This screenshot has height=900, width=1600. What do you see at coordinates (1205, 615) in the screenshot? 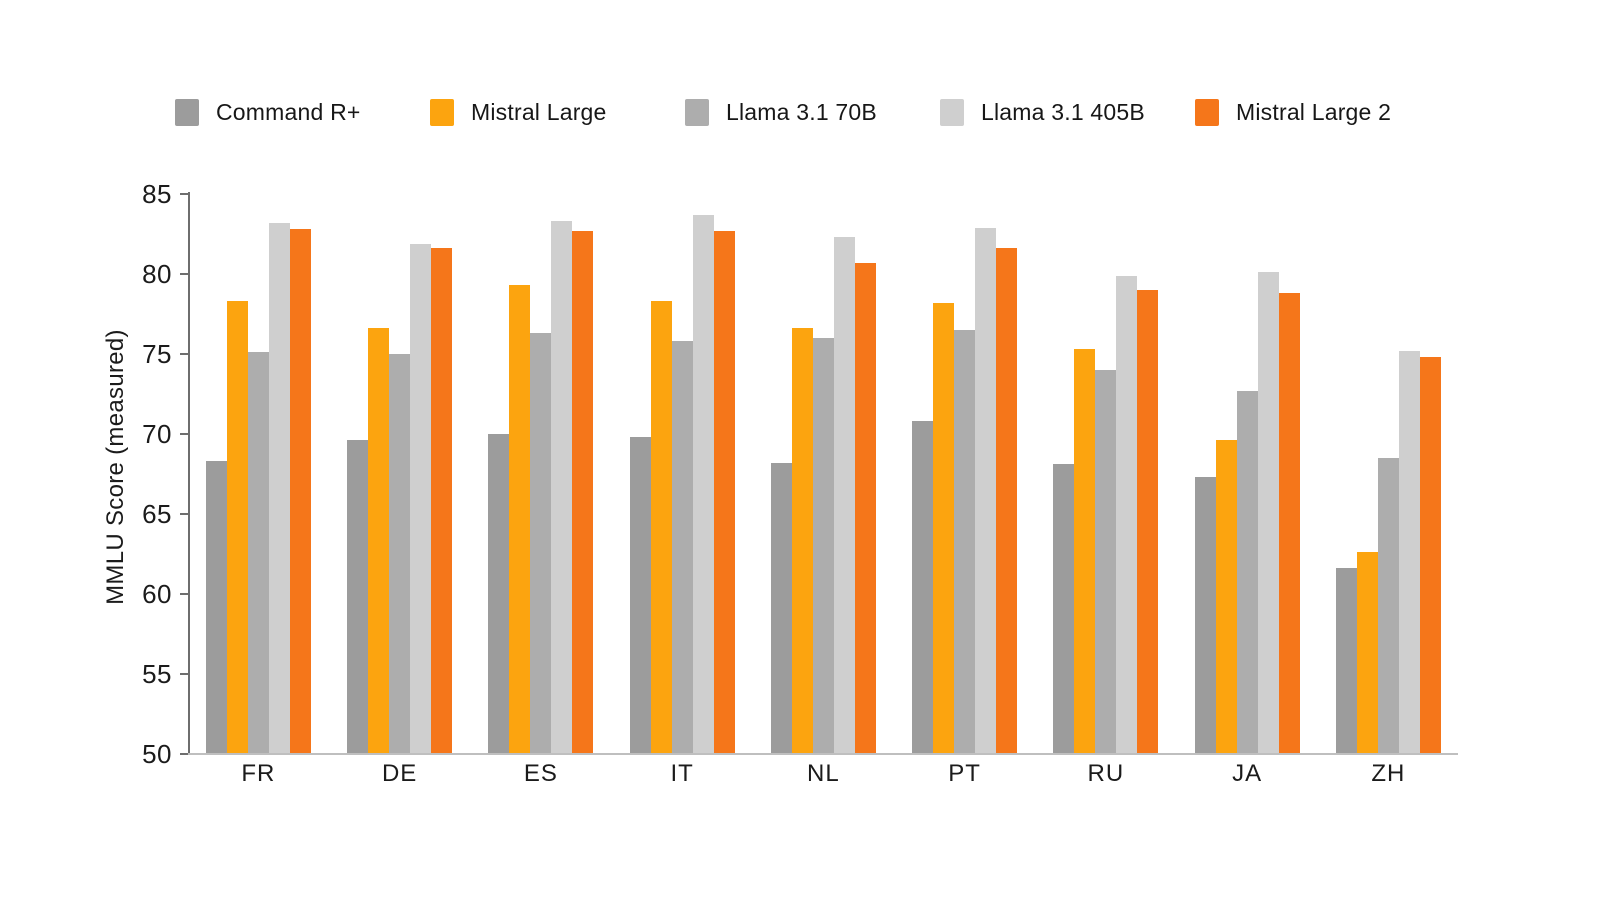
I see `bar-ja-command-r-` at bounding box center [1205, 615].